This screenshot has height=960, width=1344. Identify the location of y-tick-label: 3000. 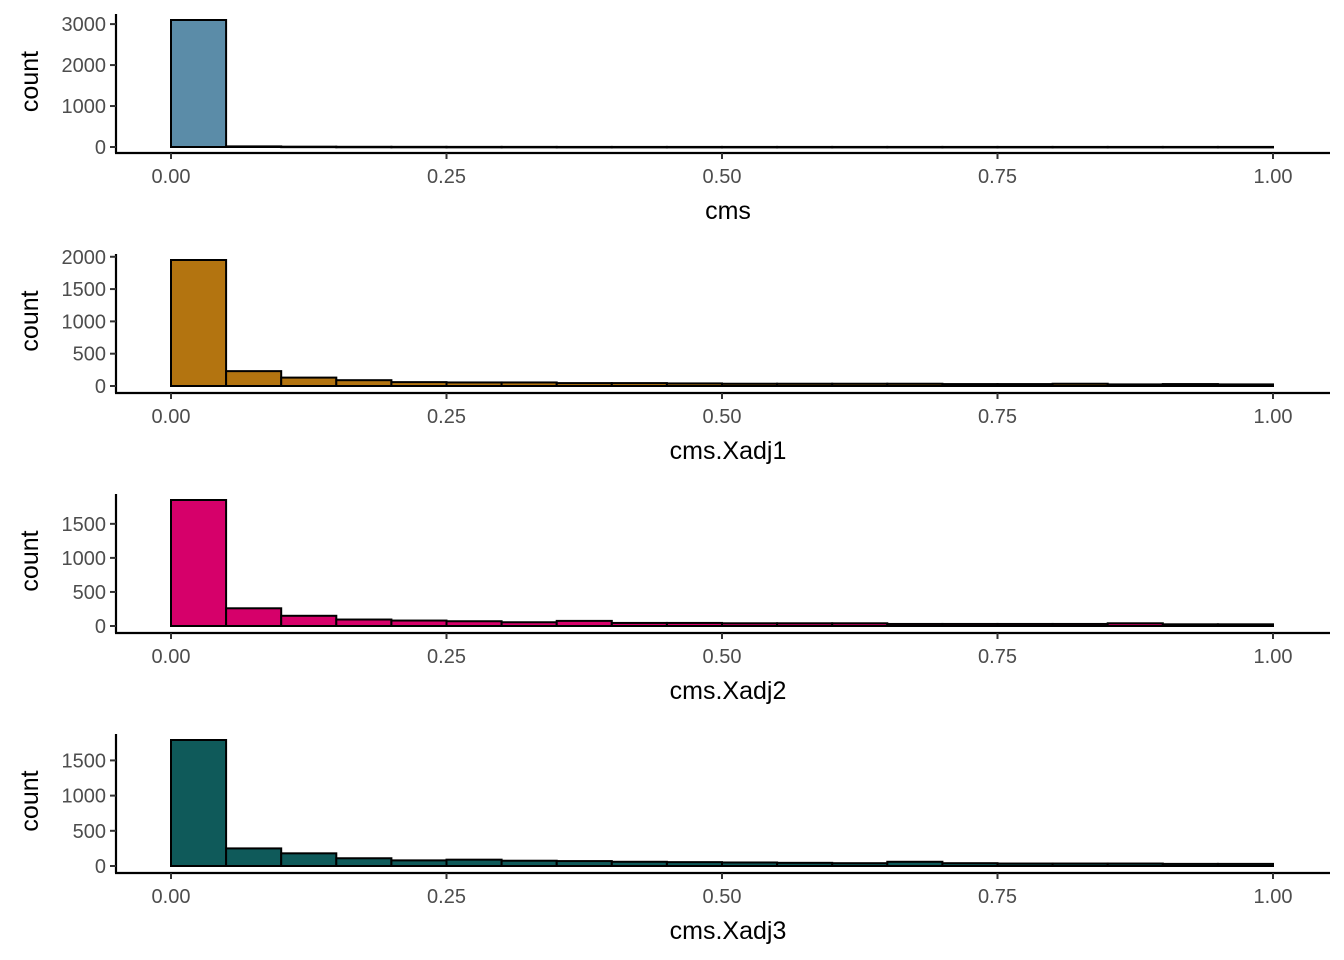
(84, 25).